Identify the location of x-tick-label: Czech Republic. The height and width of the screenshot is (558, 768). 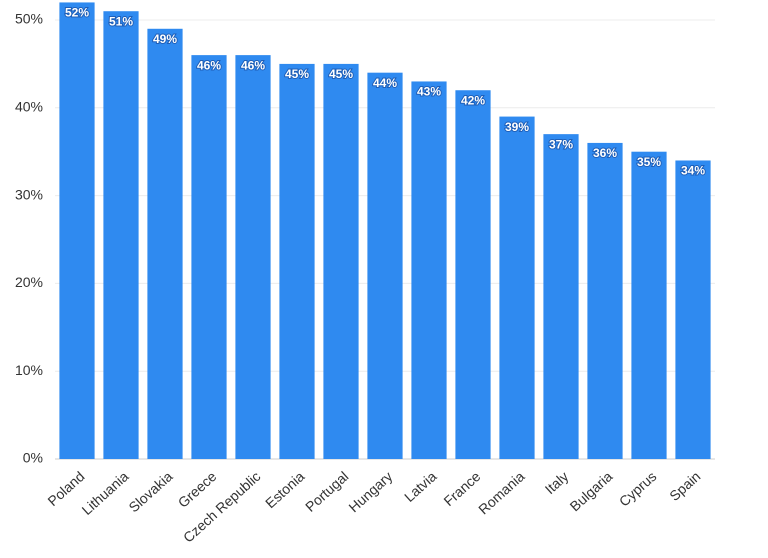
(222, 507).